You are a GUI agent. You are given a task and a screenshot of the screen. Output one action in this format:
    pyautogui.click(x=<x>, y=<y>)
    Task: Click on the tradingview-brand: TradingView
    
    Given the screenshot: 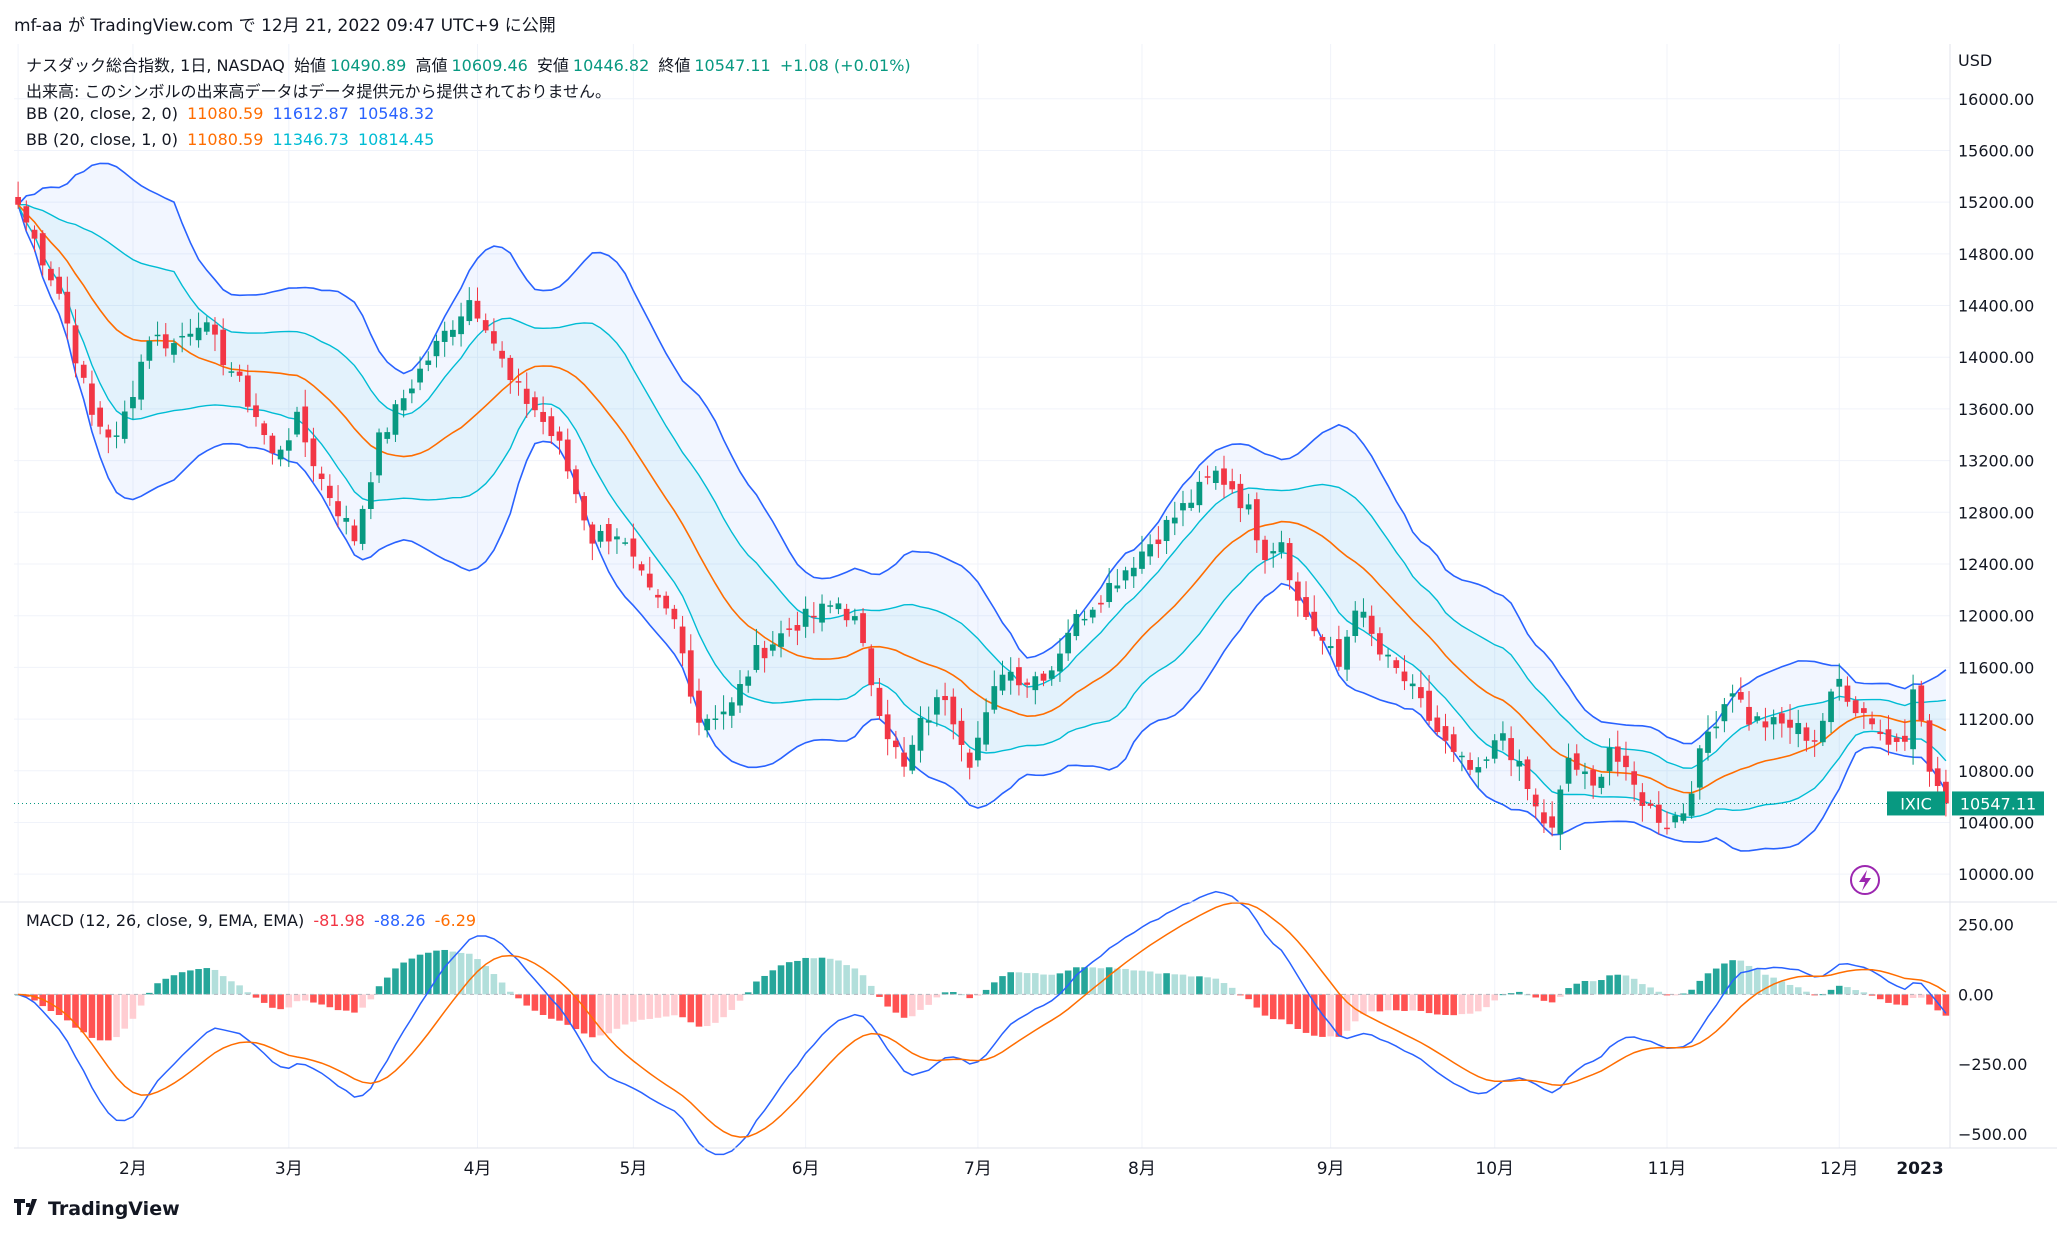 What is the action you would take?
    pyautogui.click(x=97, y=1209)
    